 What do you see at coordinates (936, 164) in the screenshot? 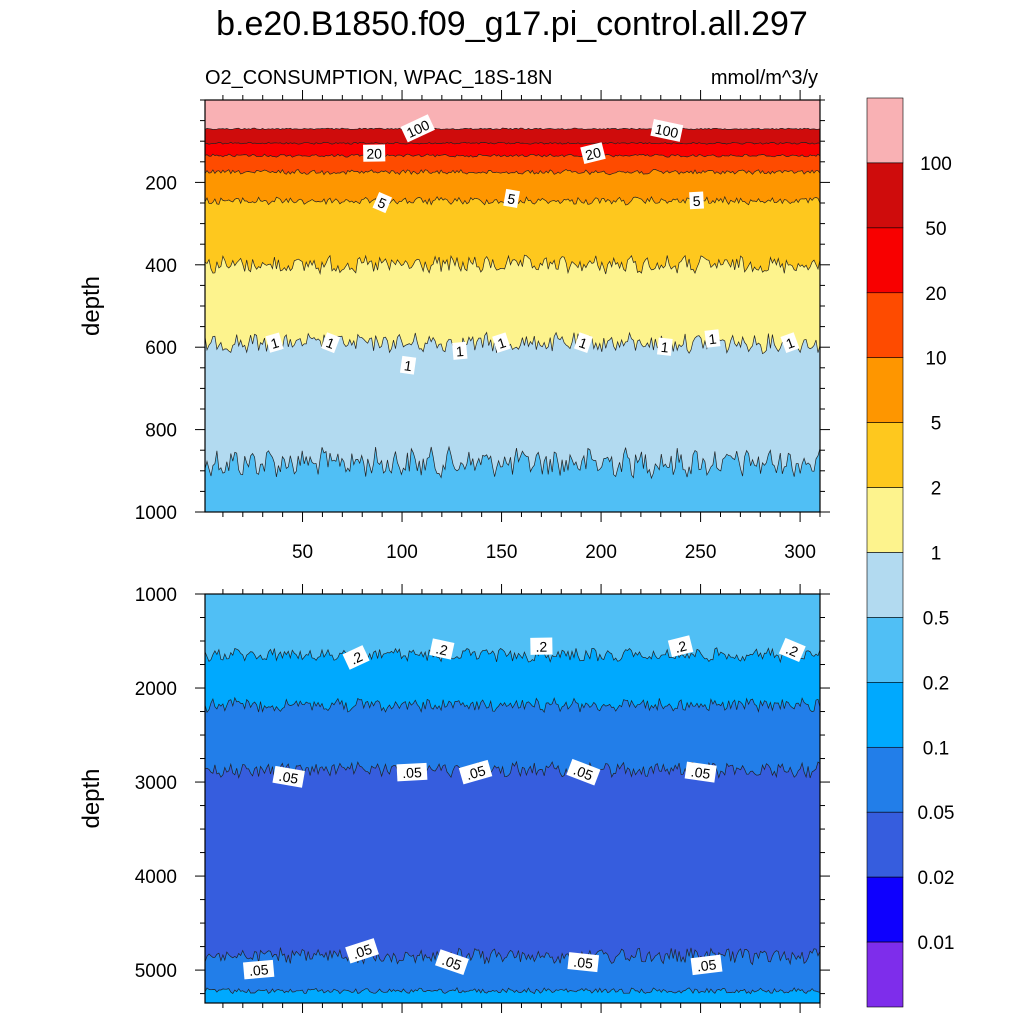
I see `colorbar-label: 100` at bounding box center [936, 164].